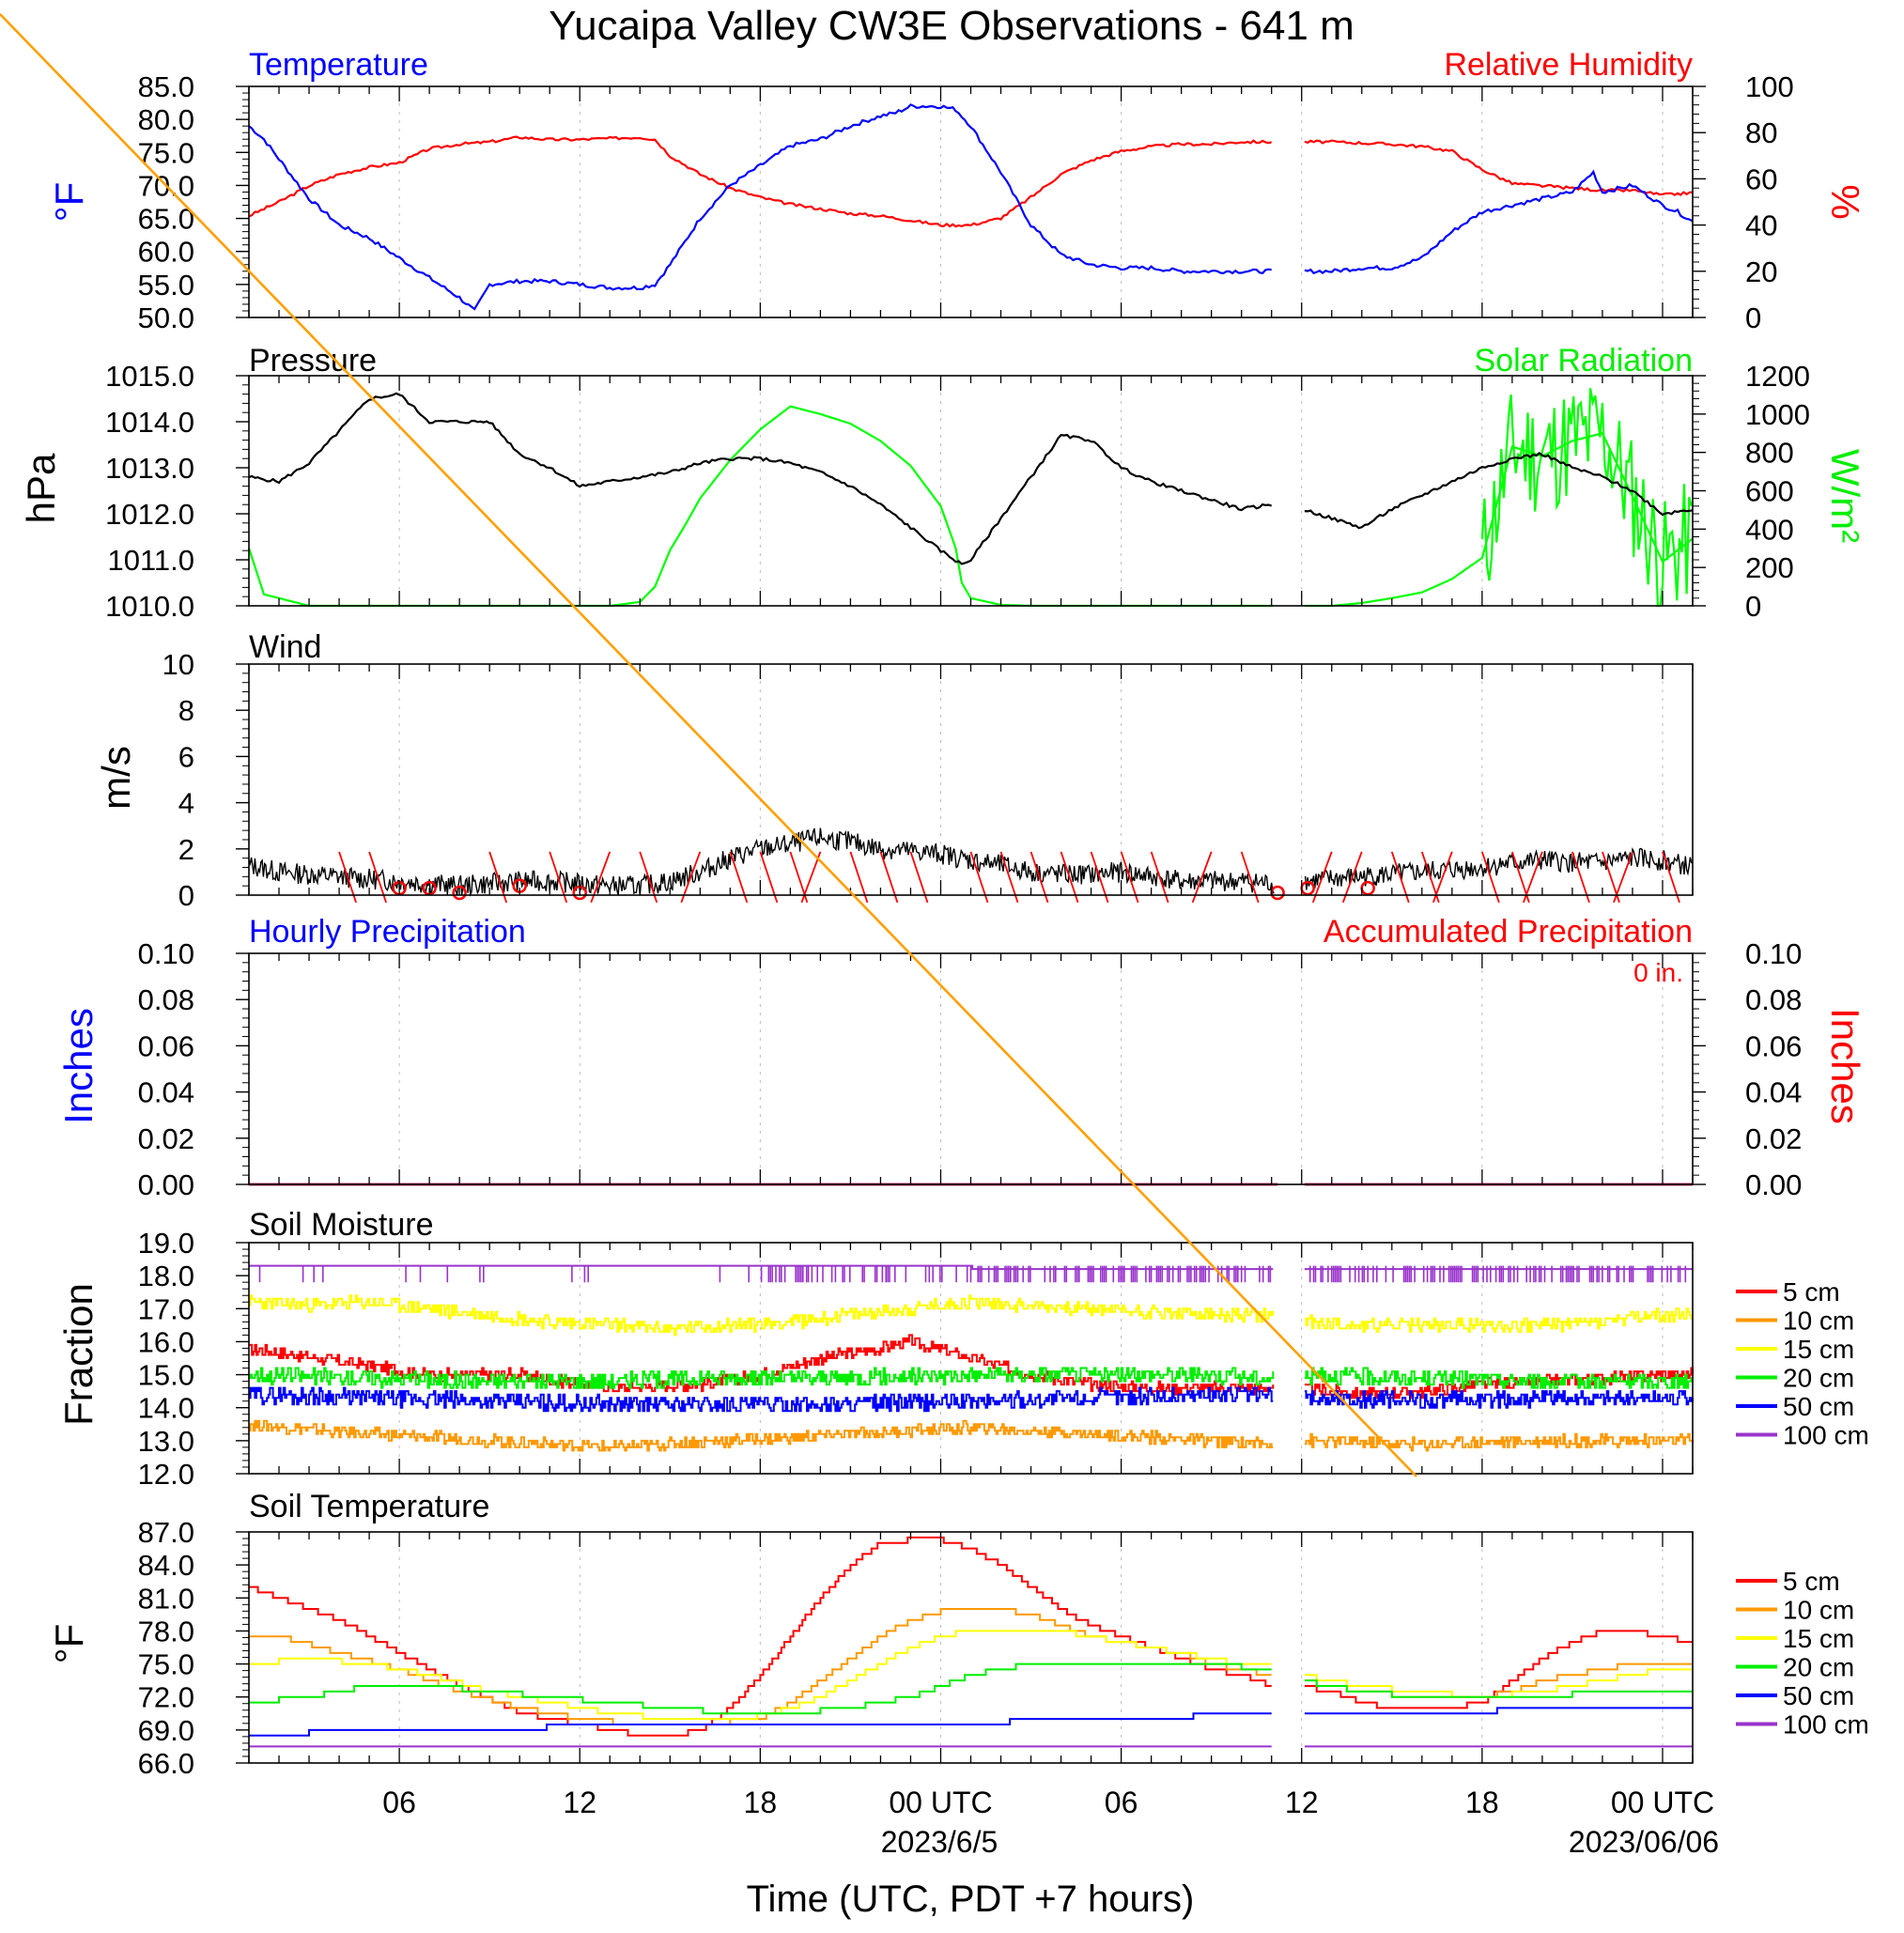 This screenshot has width=1904, height=1933. What do you see at coordinates (1770, 491) in the screenshot?
I see `y-right-tick-label: 600` at bounding box center [1770, 491].